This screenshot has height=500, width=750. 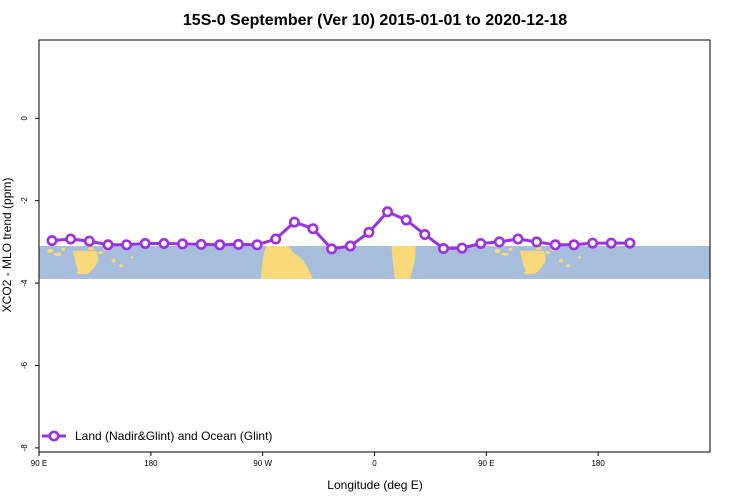 What do you see at coordinates (24, 118) in the screenshot?
I see `y-tick-label: 0` at bounding box center [24, 118].